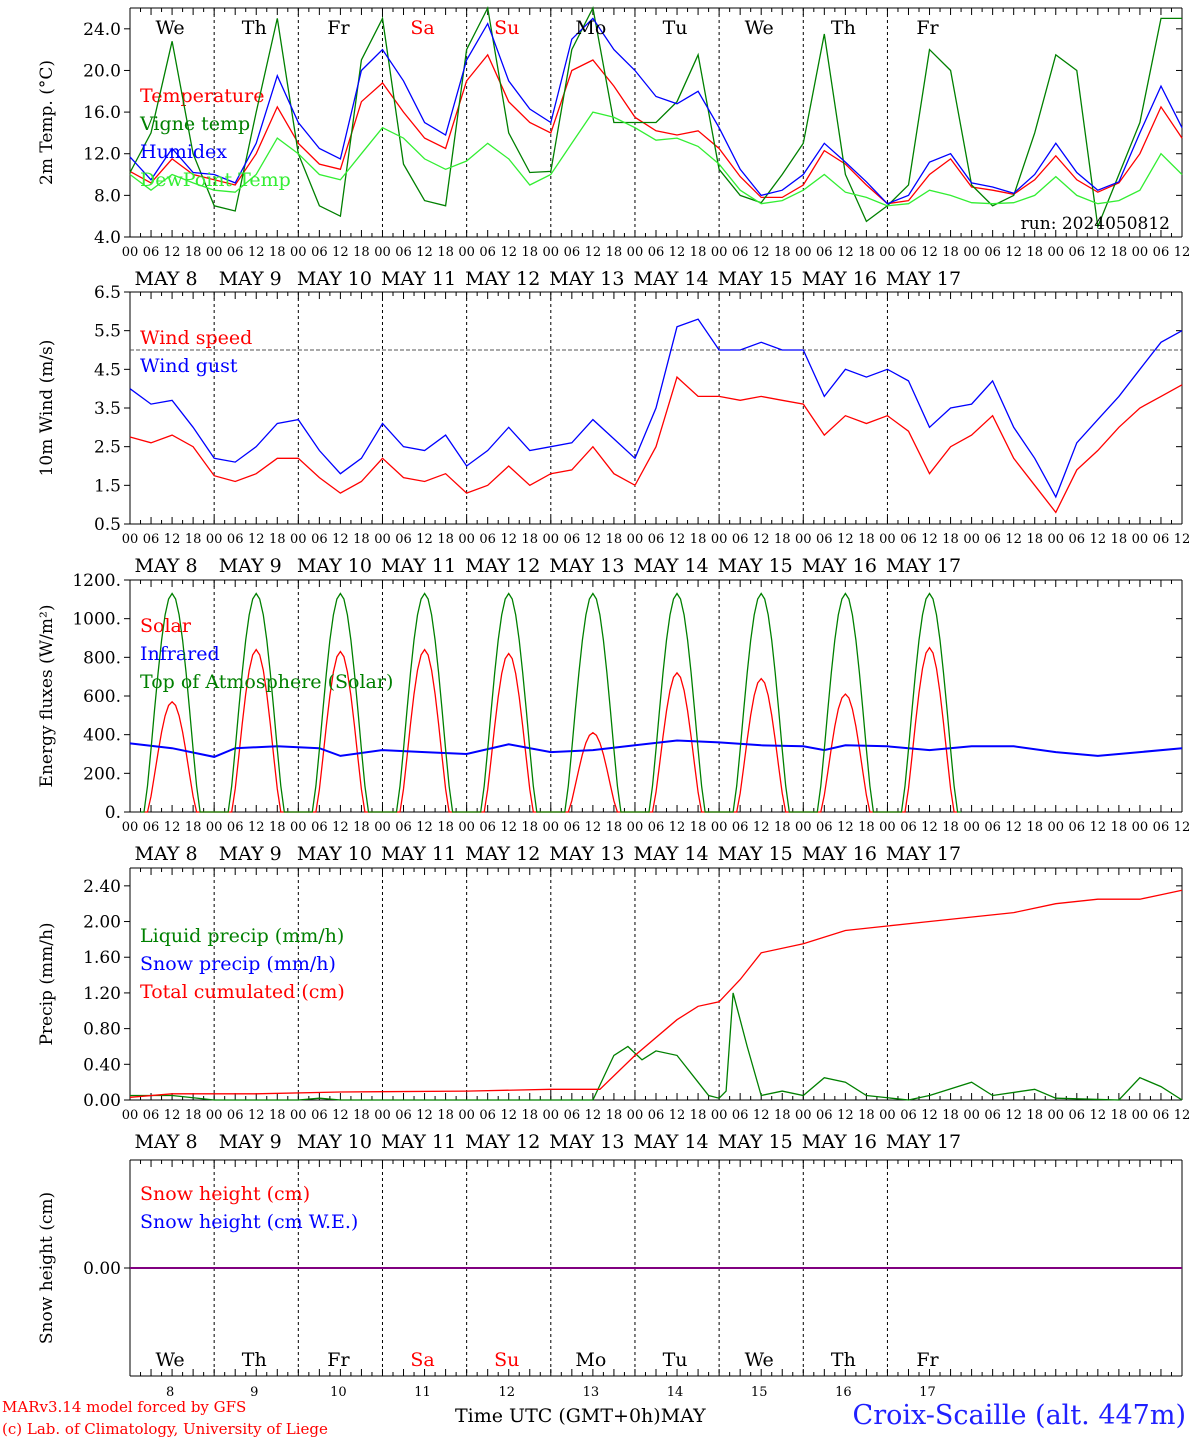 This screenshot has width=1194, height=1440. I want to click on series-line-vigne-temp, so click(655, 117).